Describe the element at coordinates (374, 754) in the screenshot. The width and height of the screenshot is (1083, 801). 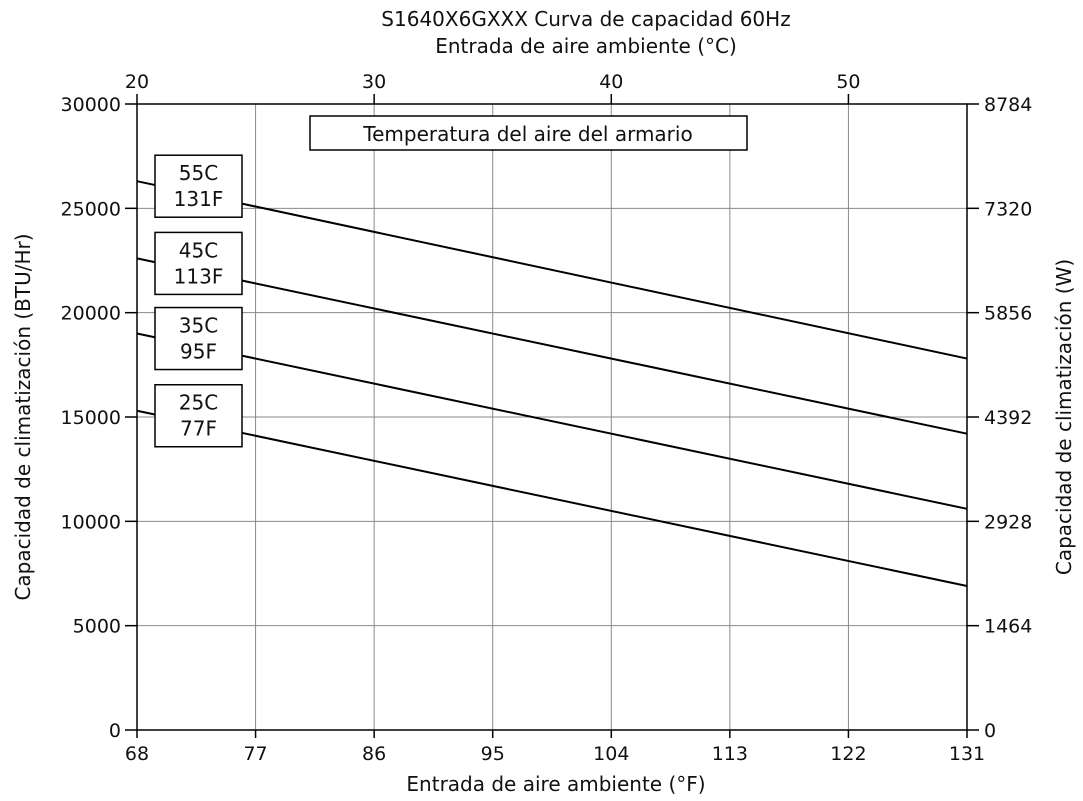
I see `x-bottom-tick-label: 86` at that location.